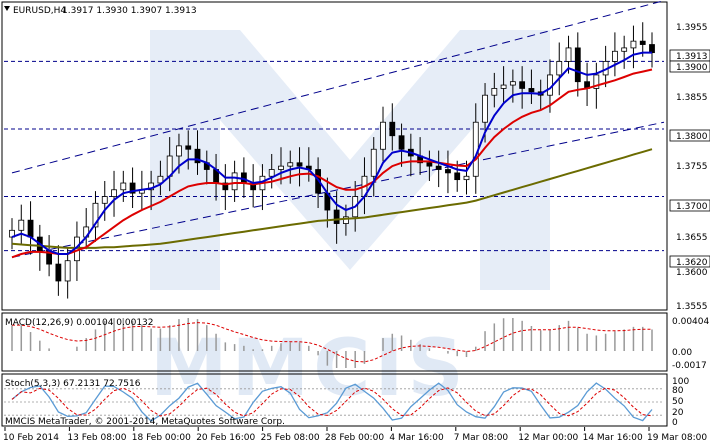  I want to click on level-label: 1.3620, so click(692, 263).